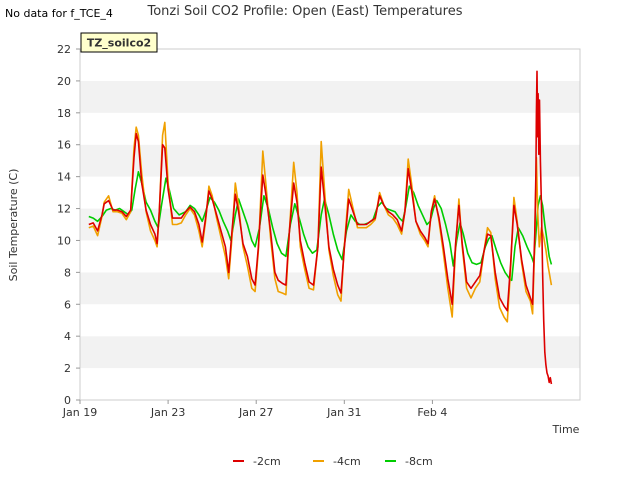 The width and height of the screenshot is (640, 480). I want to click on no-data-note: No data for f_TCE_4, so click(59, 13).